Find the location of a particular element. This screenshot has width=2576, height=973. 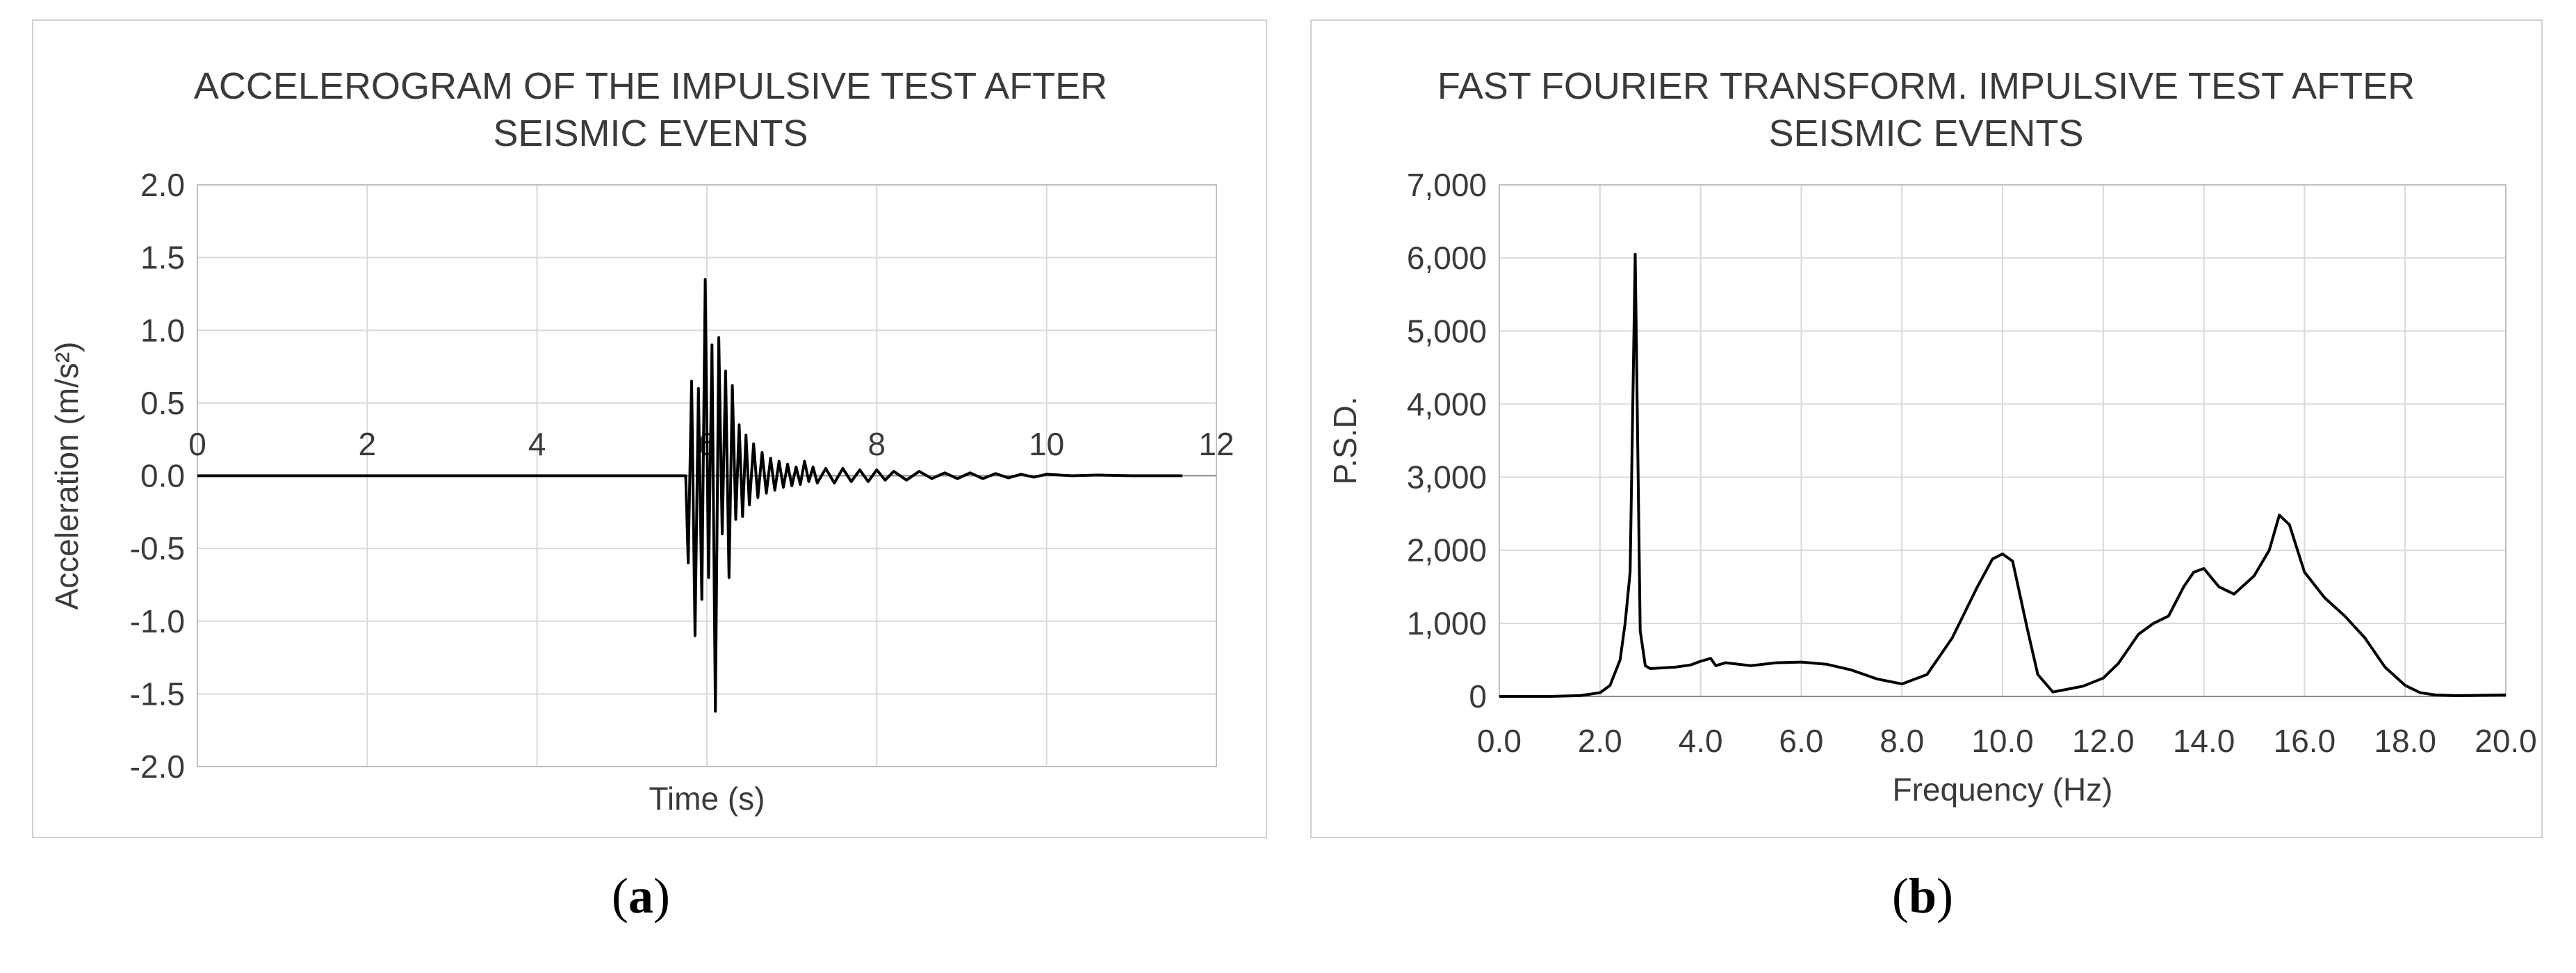

y-tick-label: 0.5 is located at coordinates (162, 403).